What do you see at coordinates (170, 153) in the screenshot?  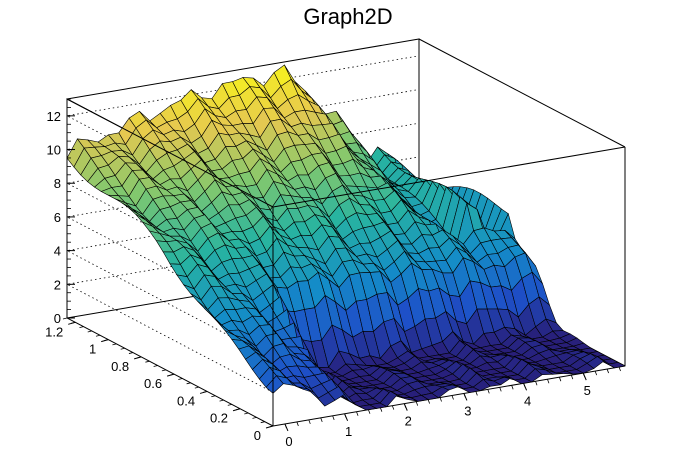 I see `left-top-edge` at bounding box center [170, 153].